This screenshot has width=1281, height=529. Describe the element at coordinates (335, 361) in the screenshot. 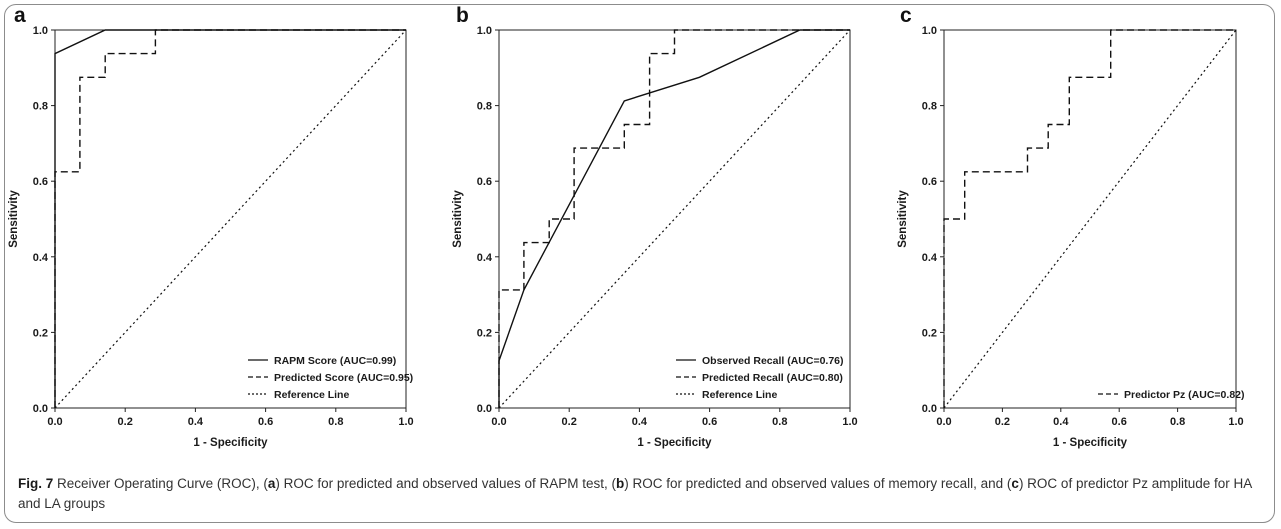

I see `legend-entry: RAPM Score (AUC=0.99)` at that location.